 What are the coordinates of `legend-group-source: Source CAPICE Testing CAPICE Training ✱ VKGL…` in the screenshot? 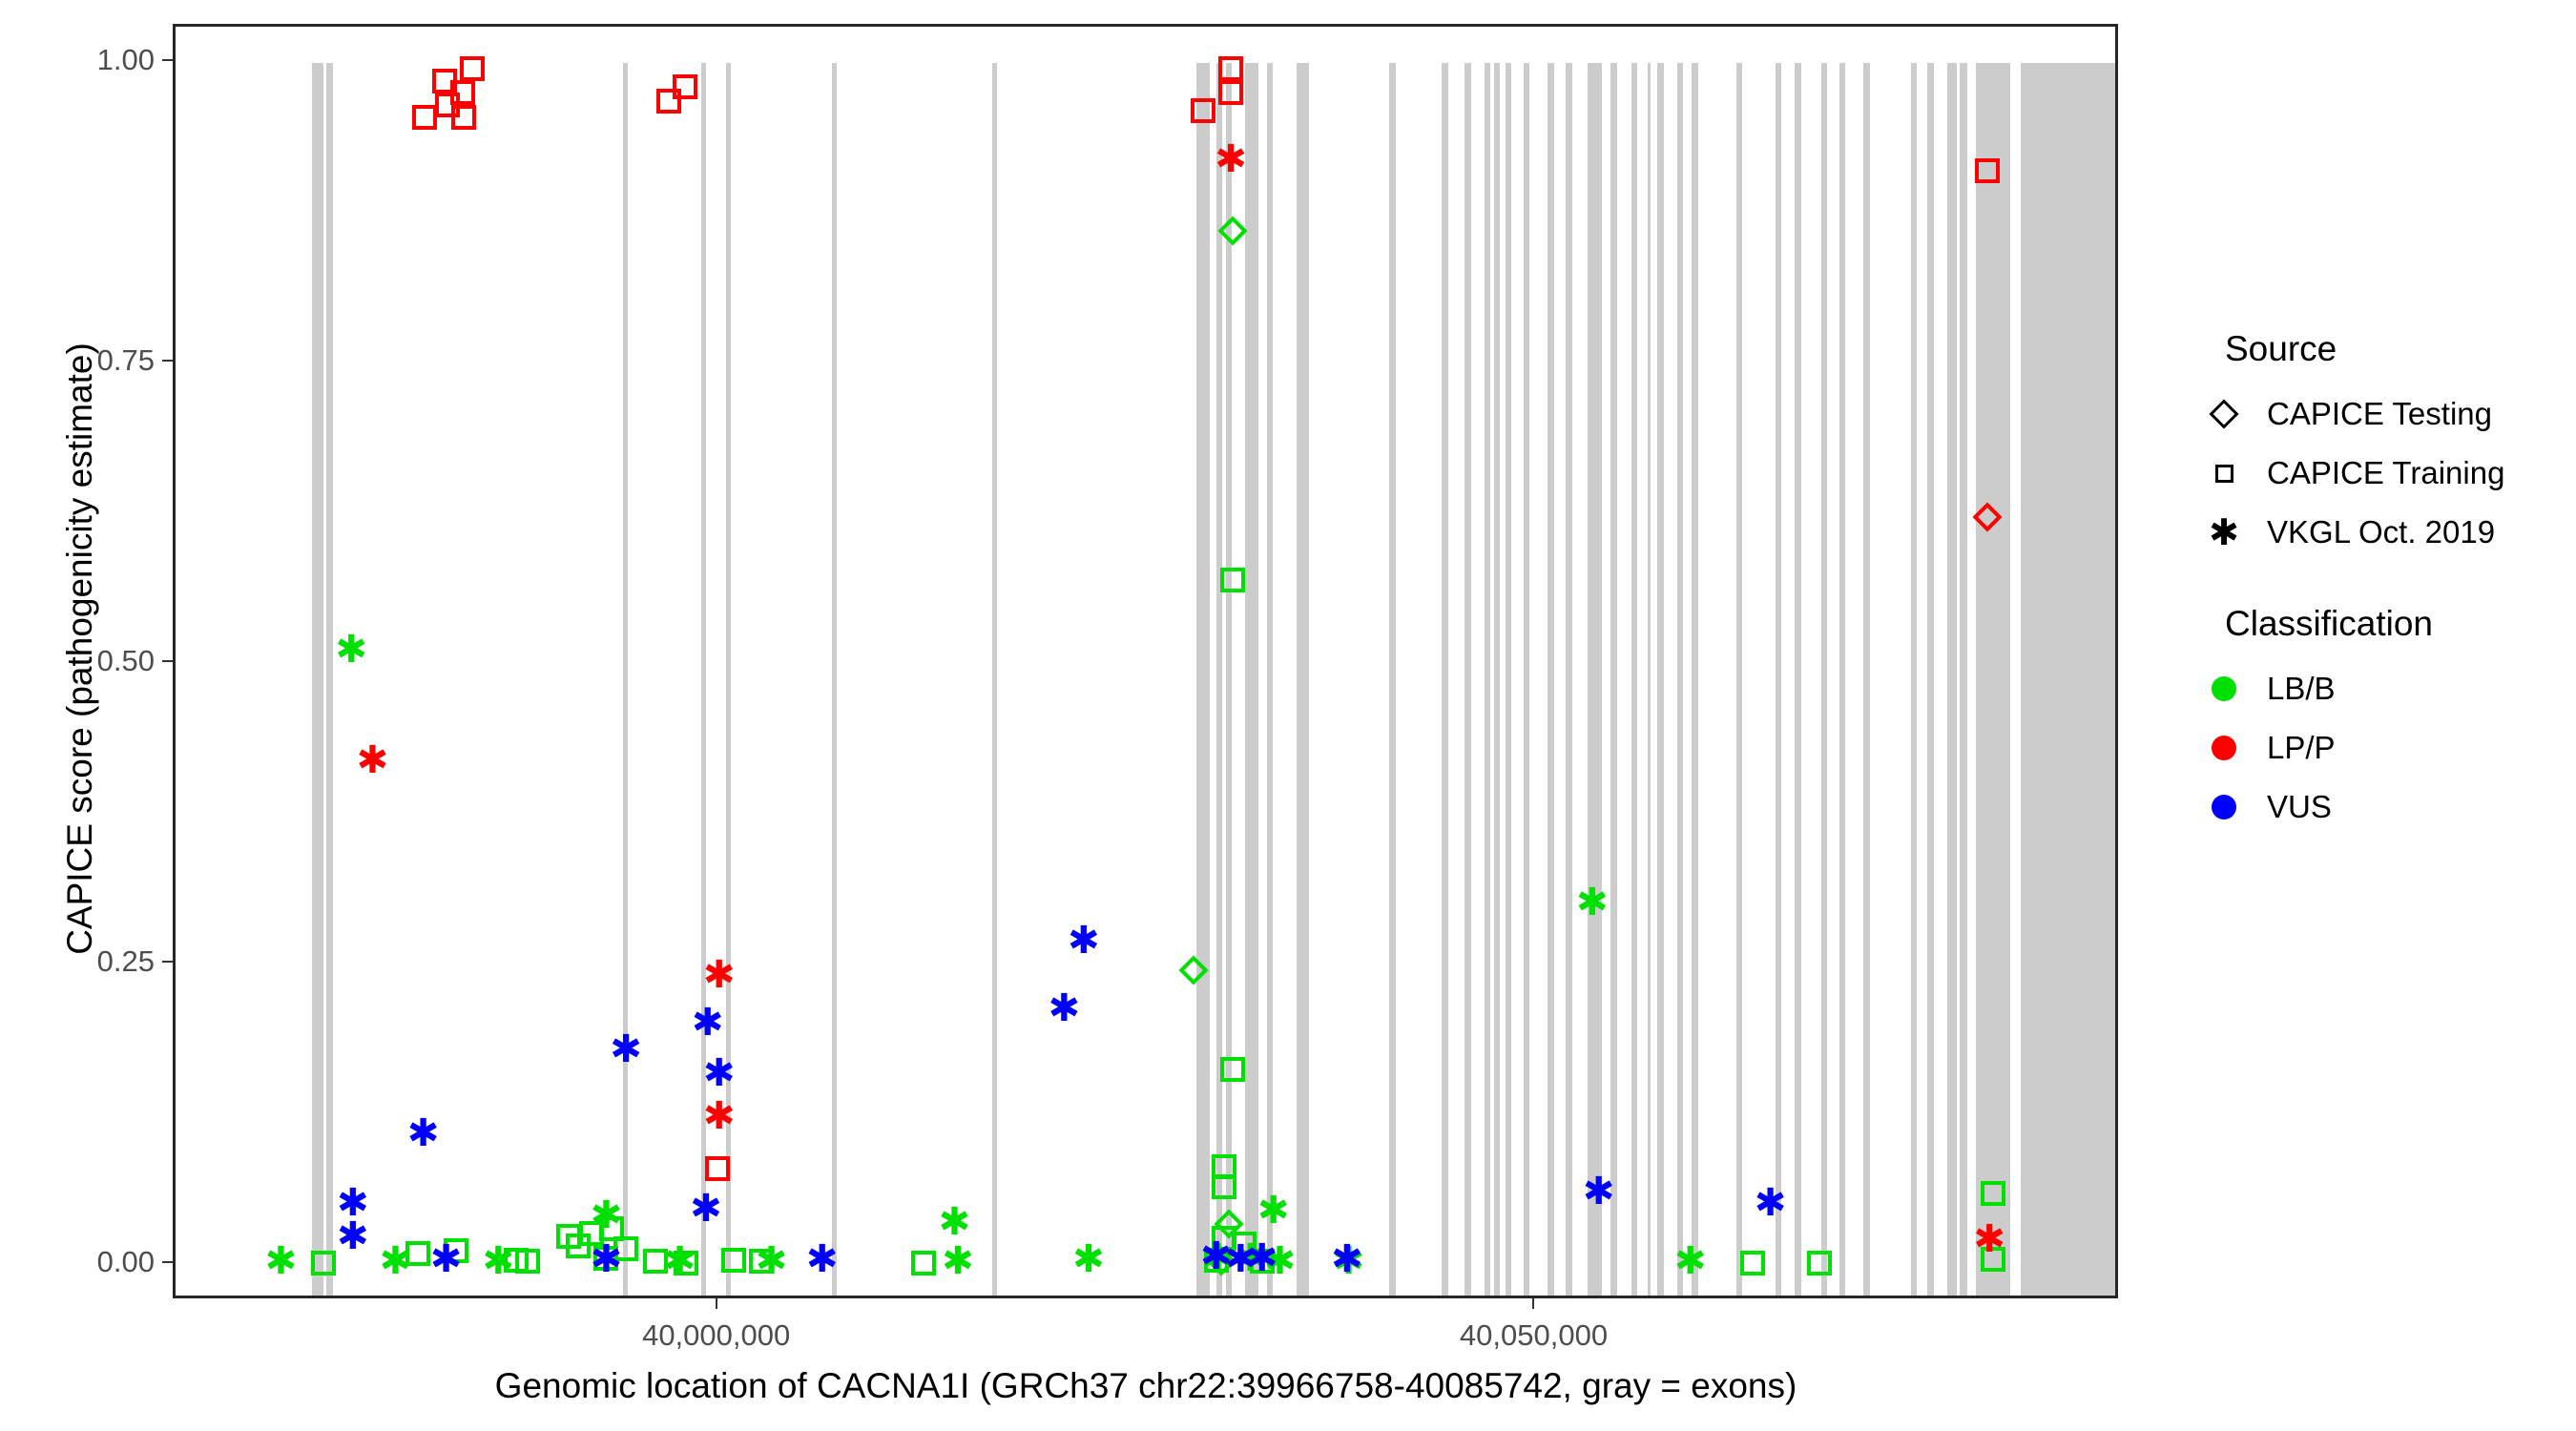 It's located at (2375, 446).